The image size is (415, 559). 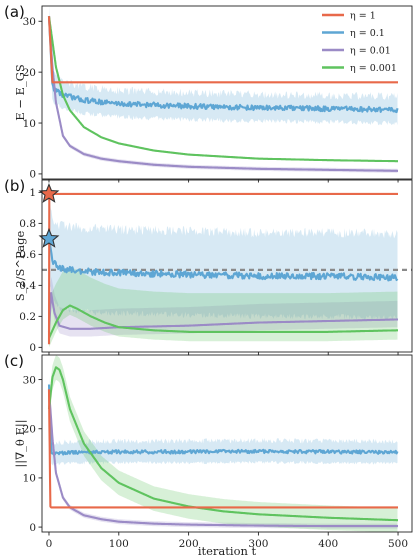 I want to click on xtick-label: 0, so click(x=49, y=544).